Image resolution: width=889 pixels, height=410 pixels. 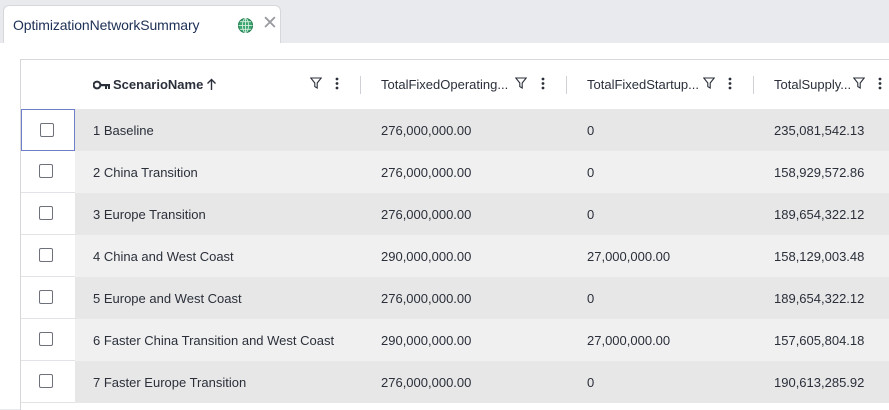 I want to click on cell-total-supply: 158,929,572.86, so click(x=819, y=172).